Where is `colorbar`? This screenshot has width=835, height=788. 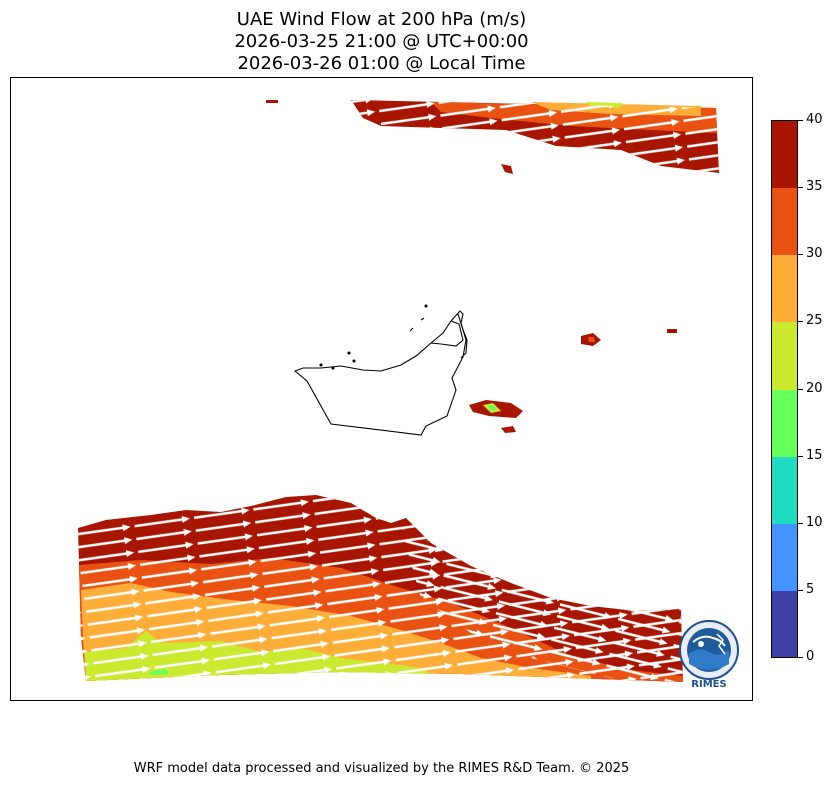 colorbar is located at coordinates (784, 389).